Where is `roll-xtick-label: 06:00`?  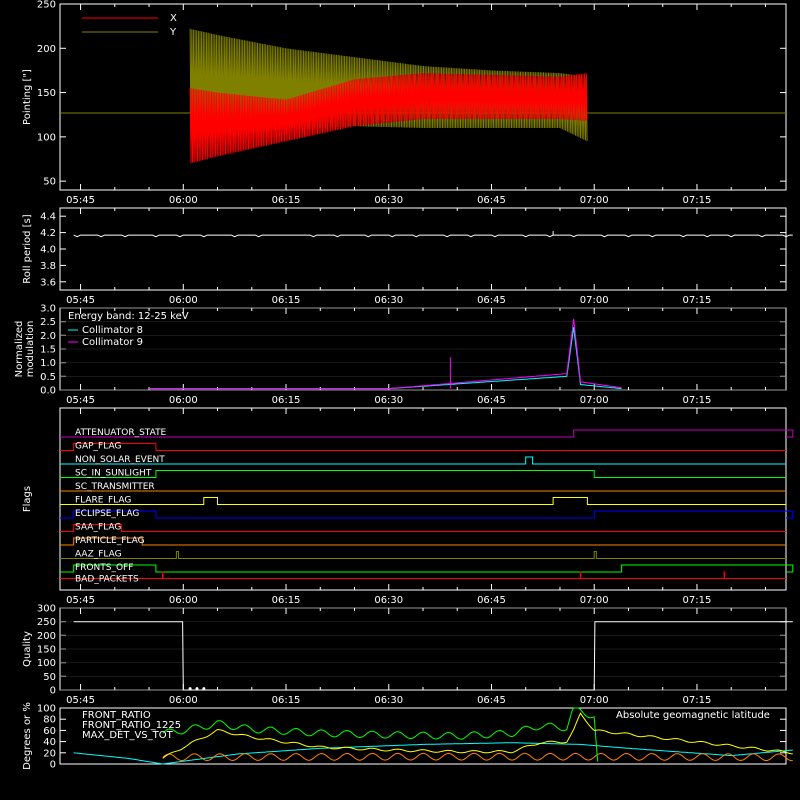
roll-xtick-label: 06:00 is located at coordinates (183, 300).